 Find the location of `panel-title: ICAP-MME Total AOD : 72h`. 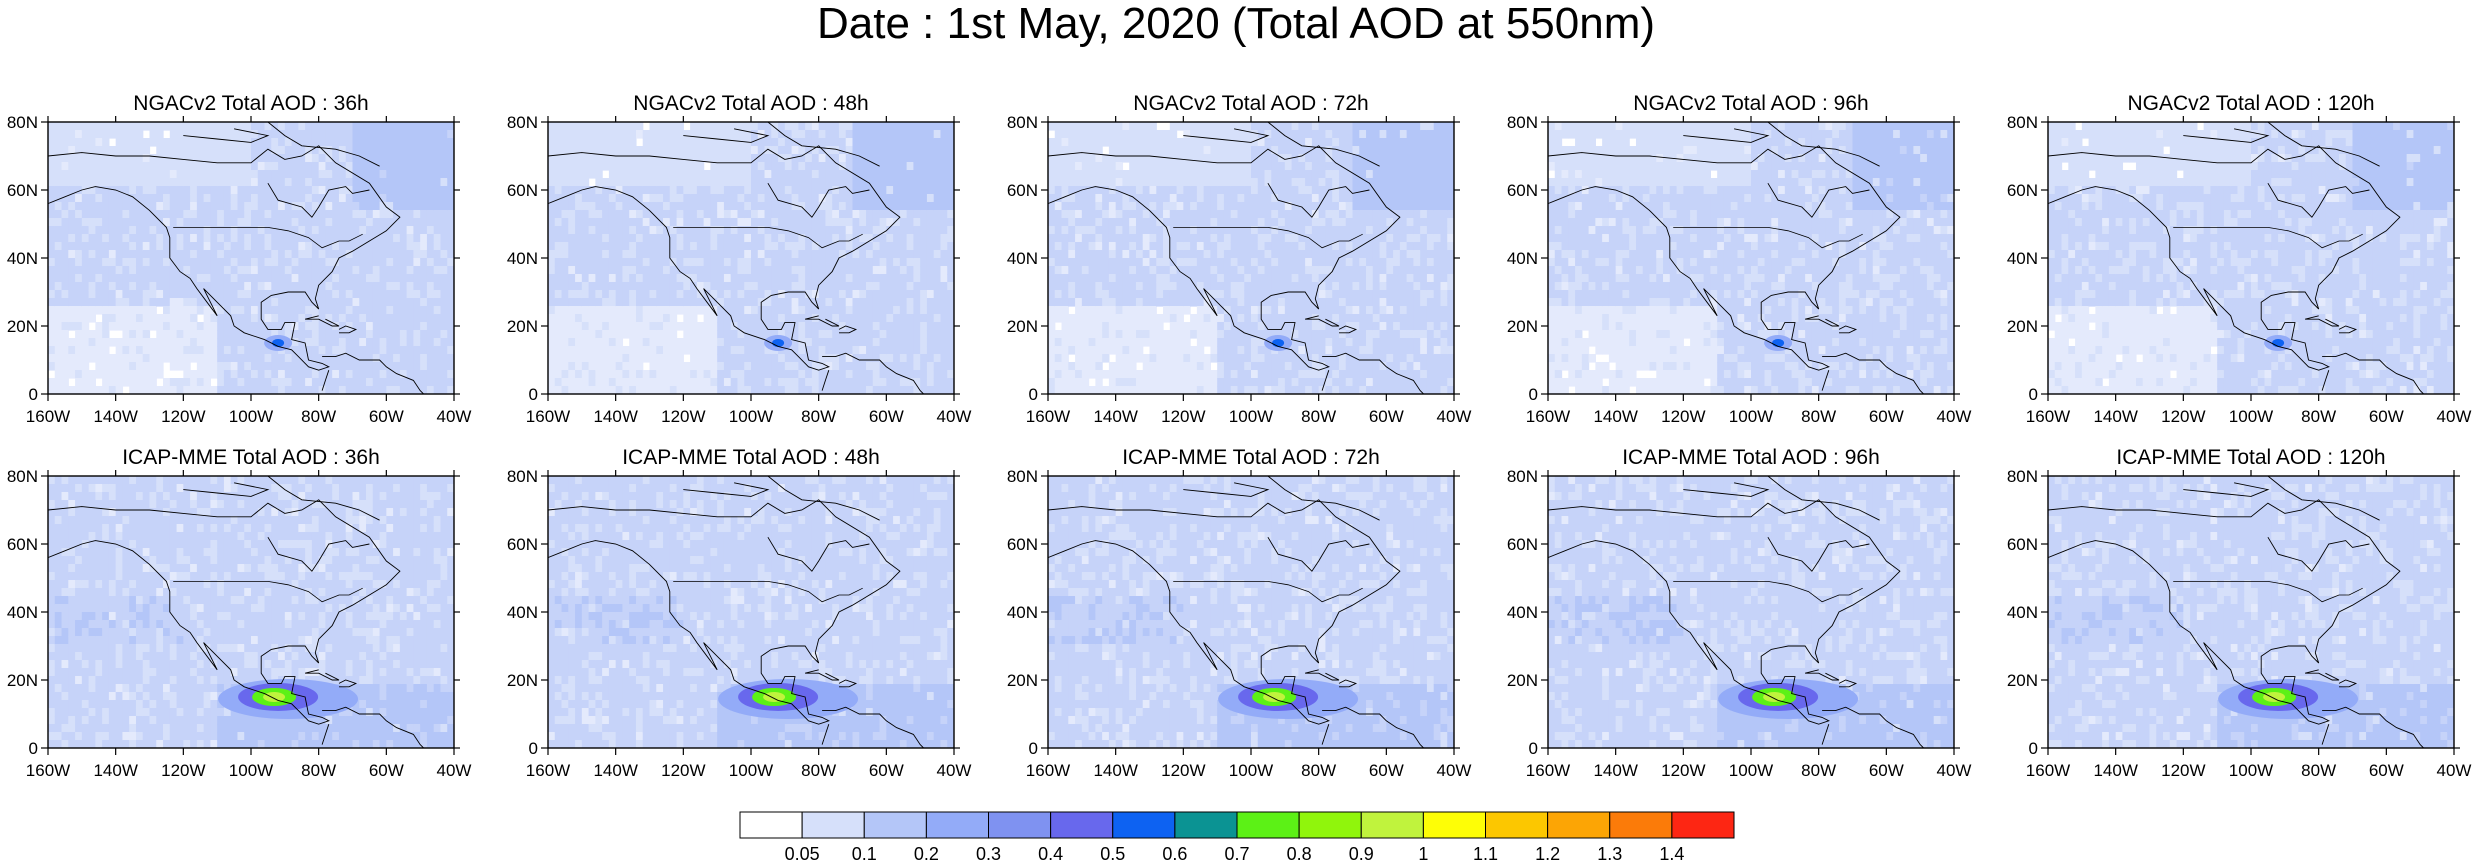

panel-title: ICAP-MME Total AOD : 72h is located at coordinates (1251, 457).